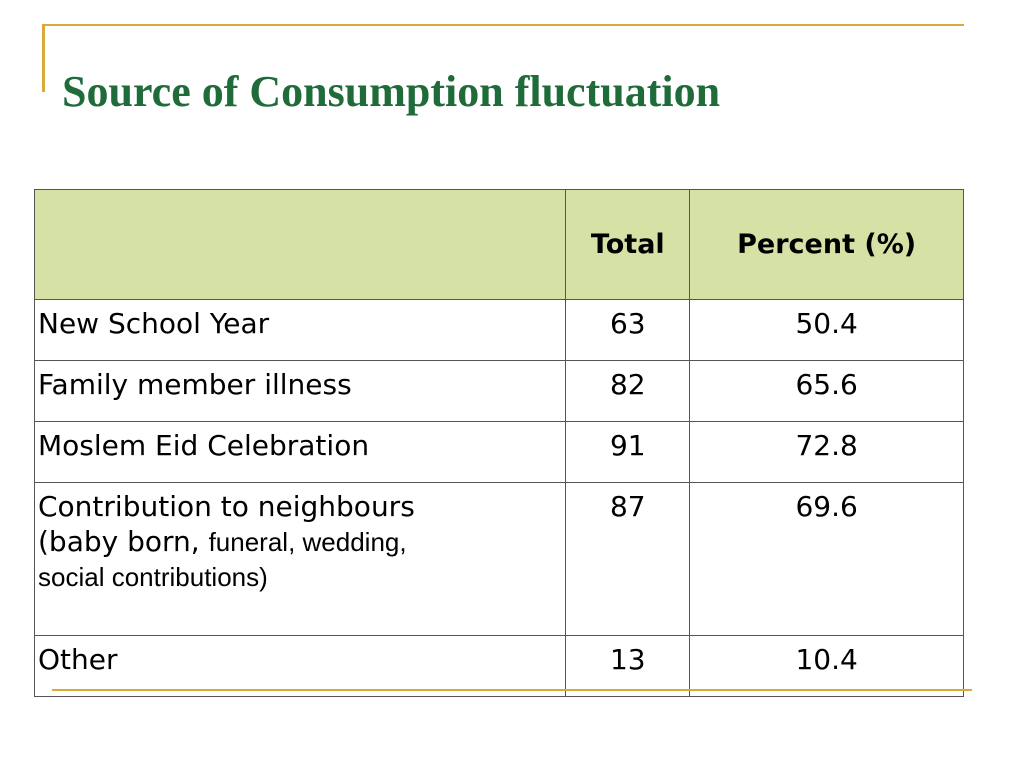 The image size is (1024, 768). What do you see at coordinates (123, 541) in the screenshot?
I see `row-label-line2-start: (baby born,` at bounding box center [123, 541].